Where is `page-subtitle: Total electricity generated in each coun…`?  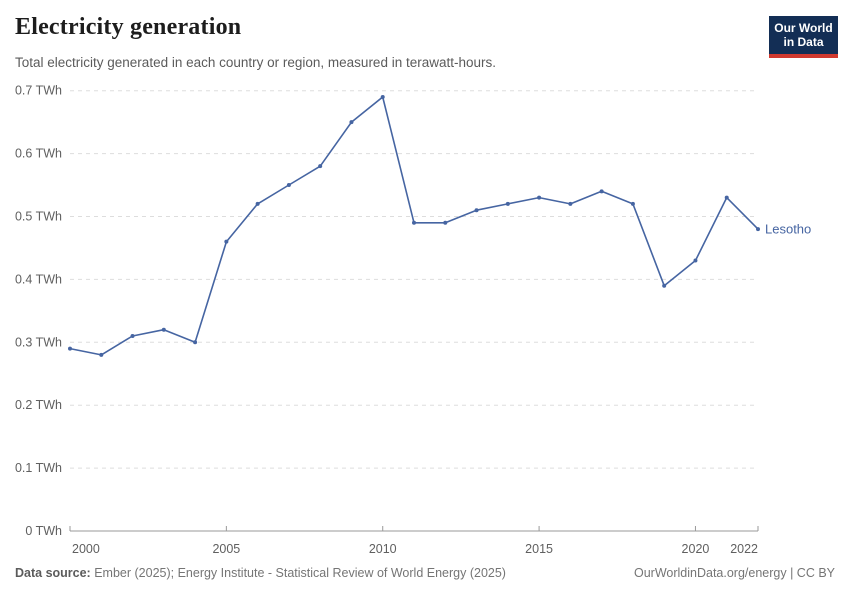
page-subtitle: Total electricity generated in each coun… is located at coordinates (255, 62).